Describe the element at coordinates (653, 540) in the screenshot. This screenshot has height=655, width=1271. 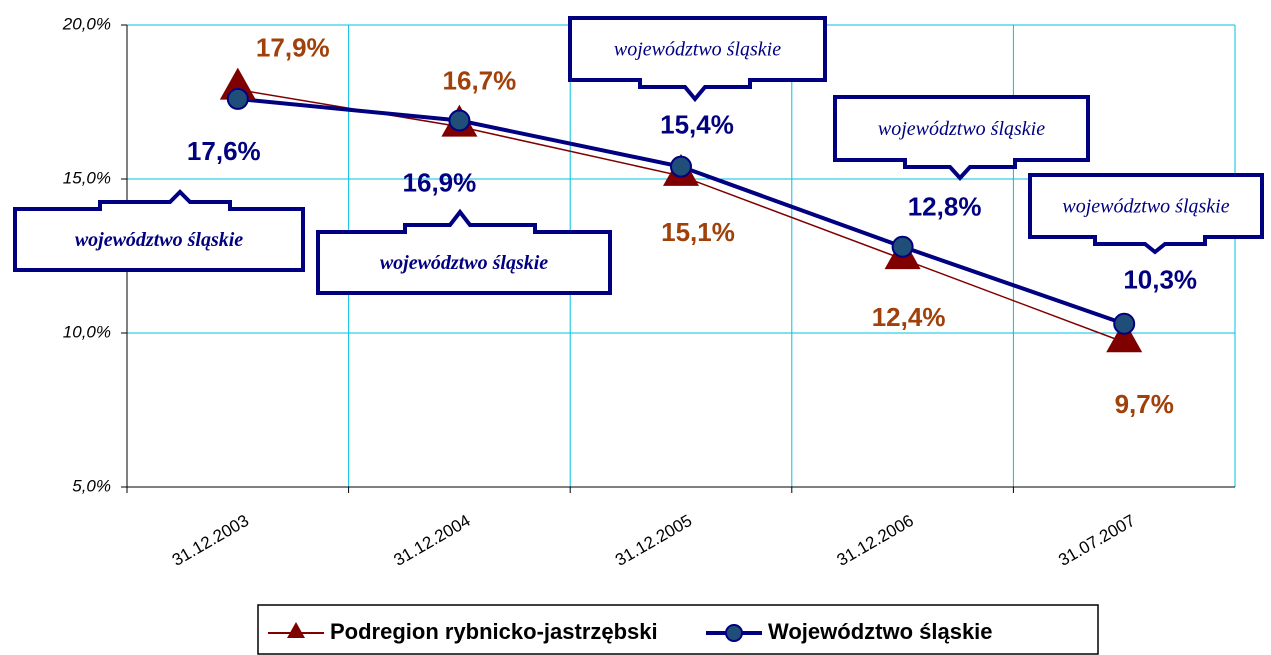
I see `x-tick-label: 31.12.2005` at that location.